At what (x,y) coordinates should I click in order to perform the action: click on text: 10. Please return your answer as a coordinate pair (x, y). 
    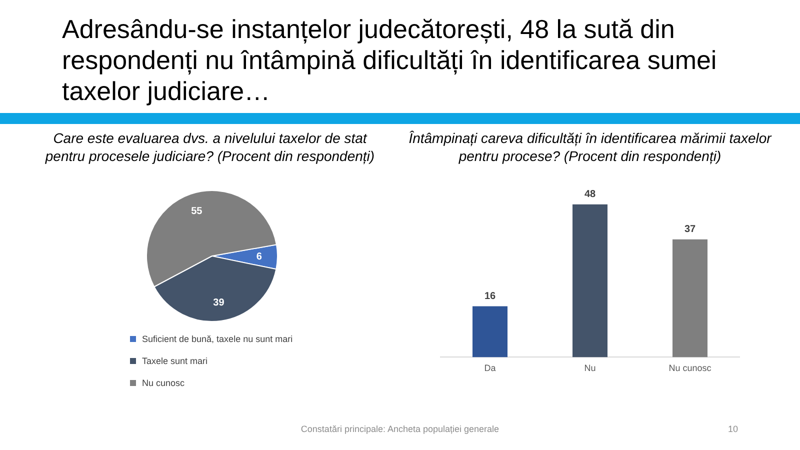
    Looking at the image, I should click on (733, 429).